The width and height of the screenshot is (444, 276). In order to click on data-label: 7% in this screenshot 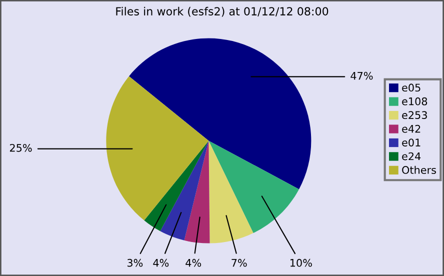, I will do `click(239, 262)`.